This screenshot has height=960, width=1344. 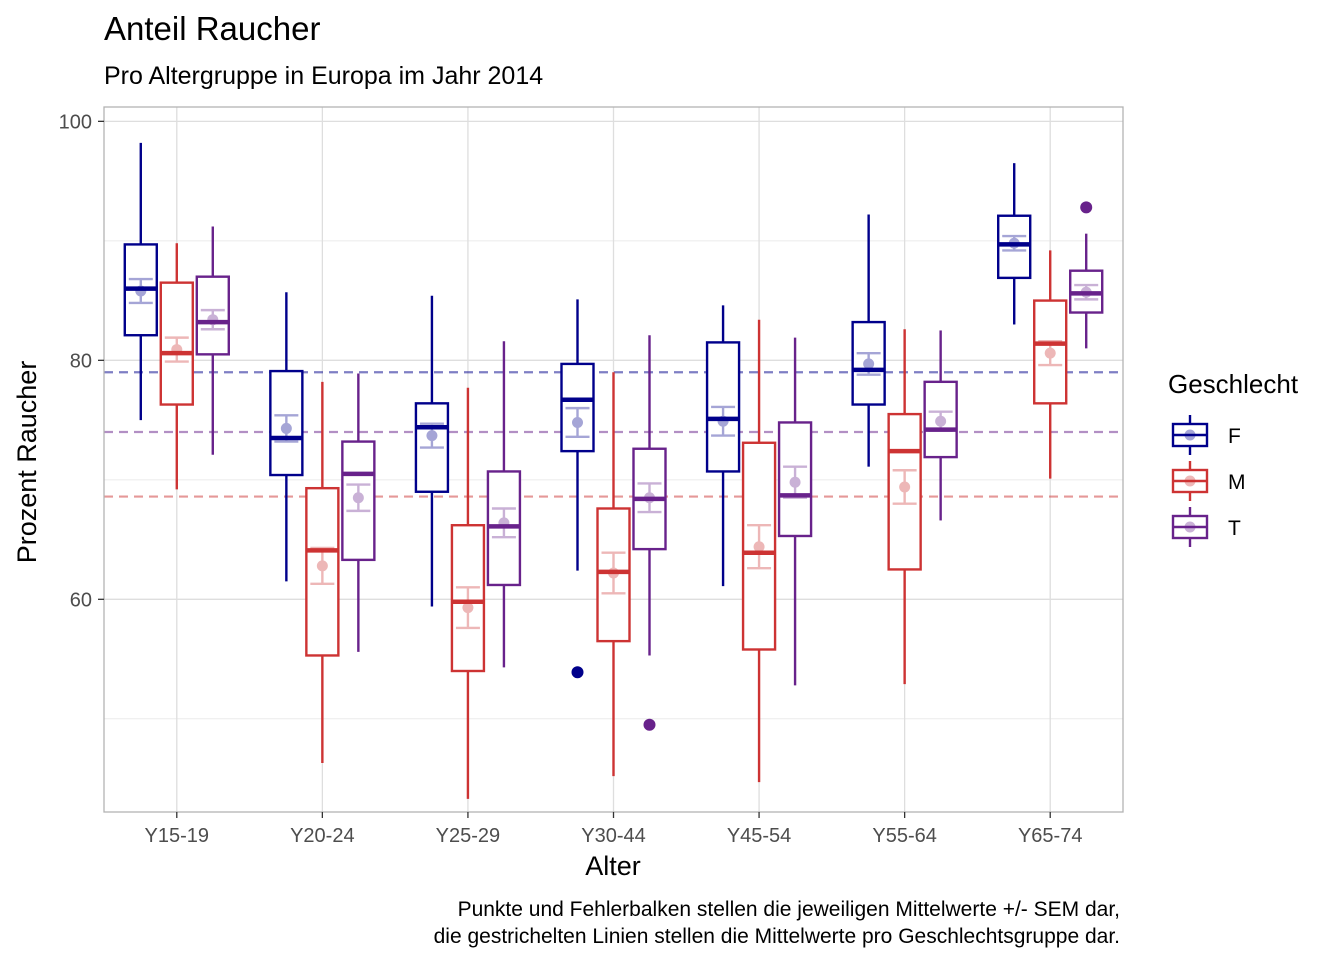 I want to click on x-tick-label: Y20-24, so click(x=322, y=836).